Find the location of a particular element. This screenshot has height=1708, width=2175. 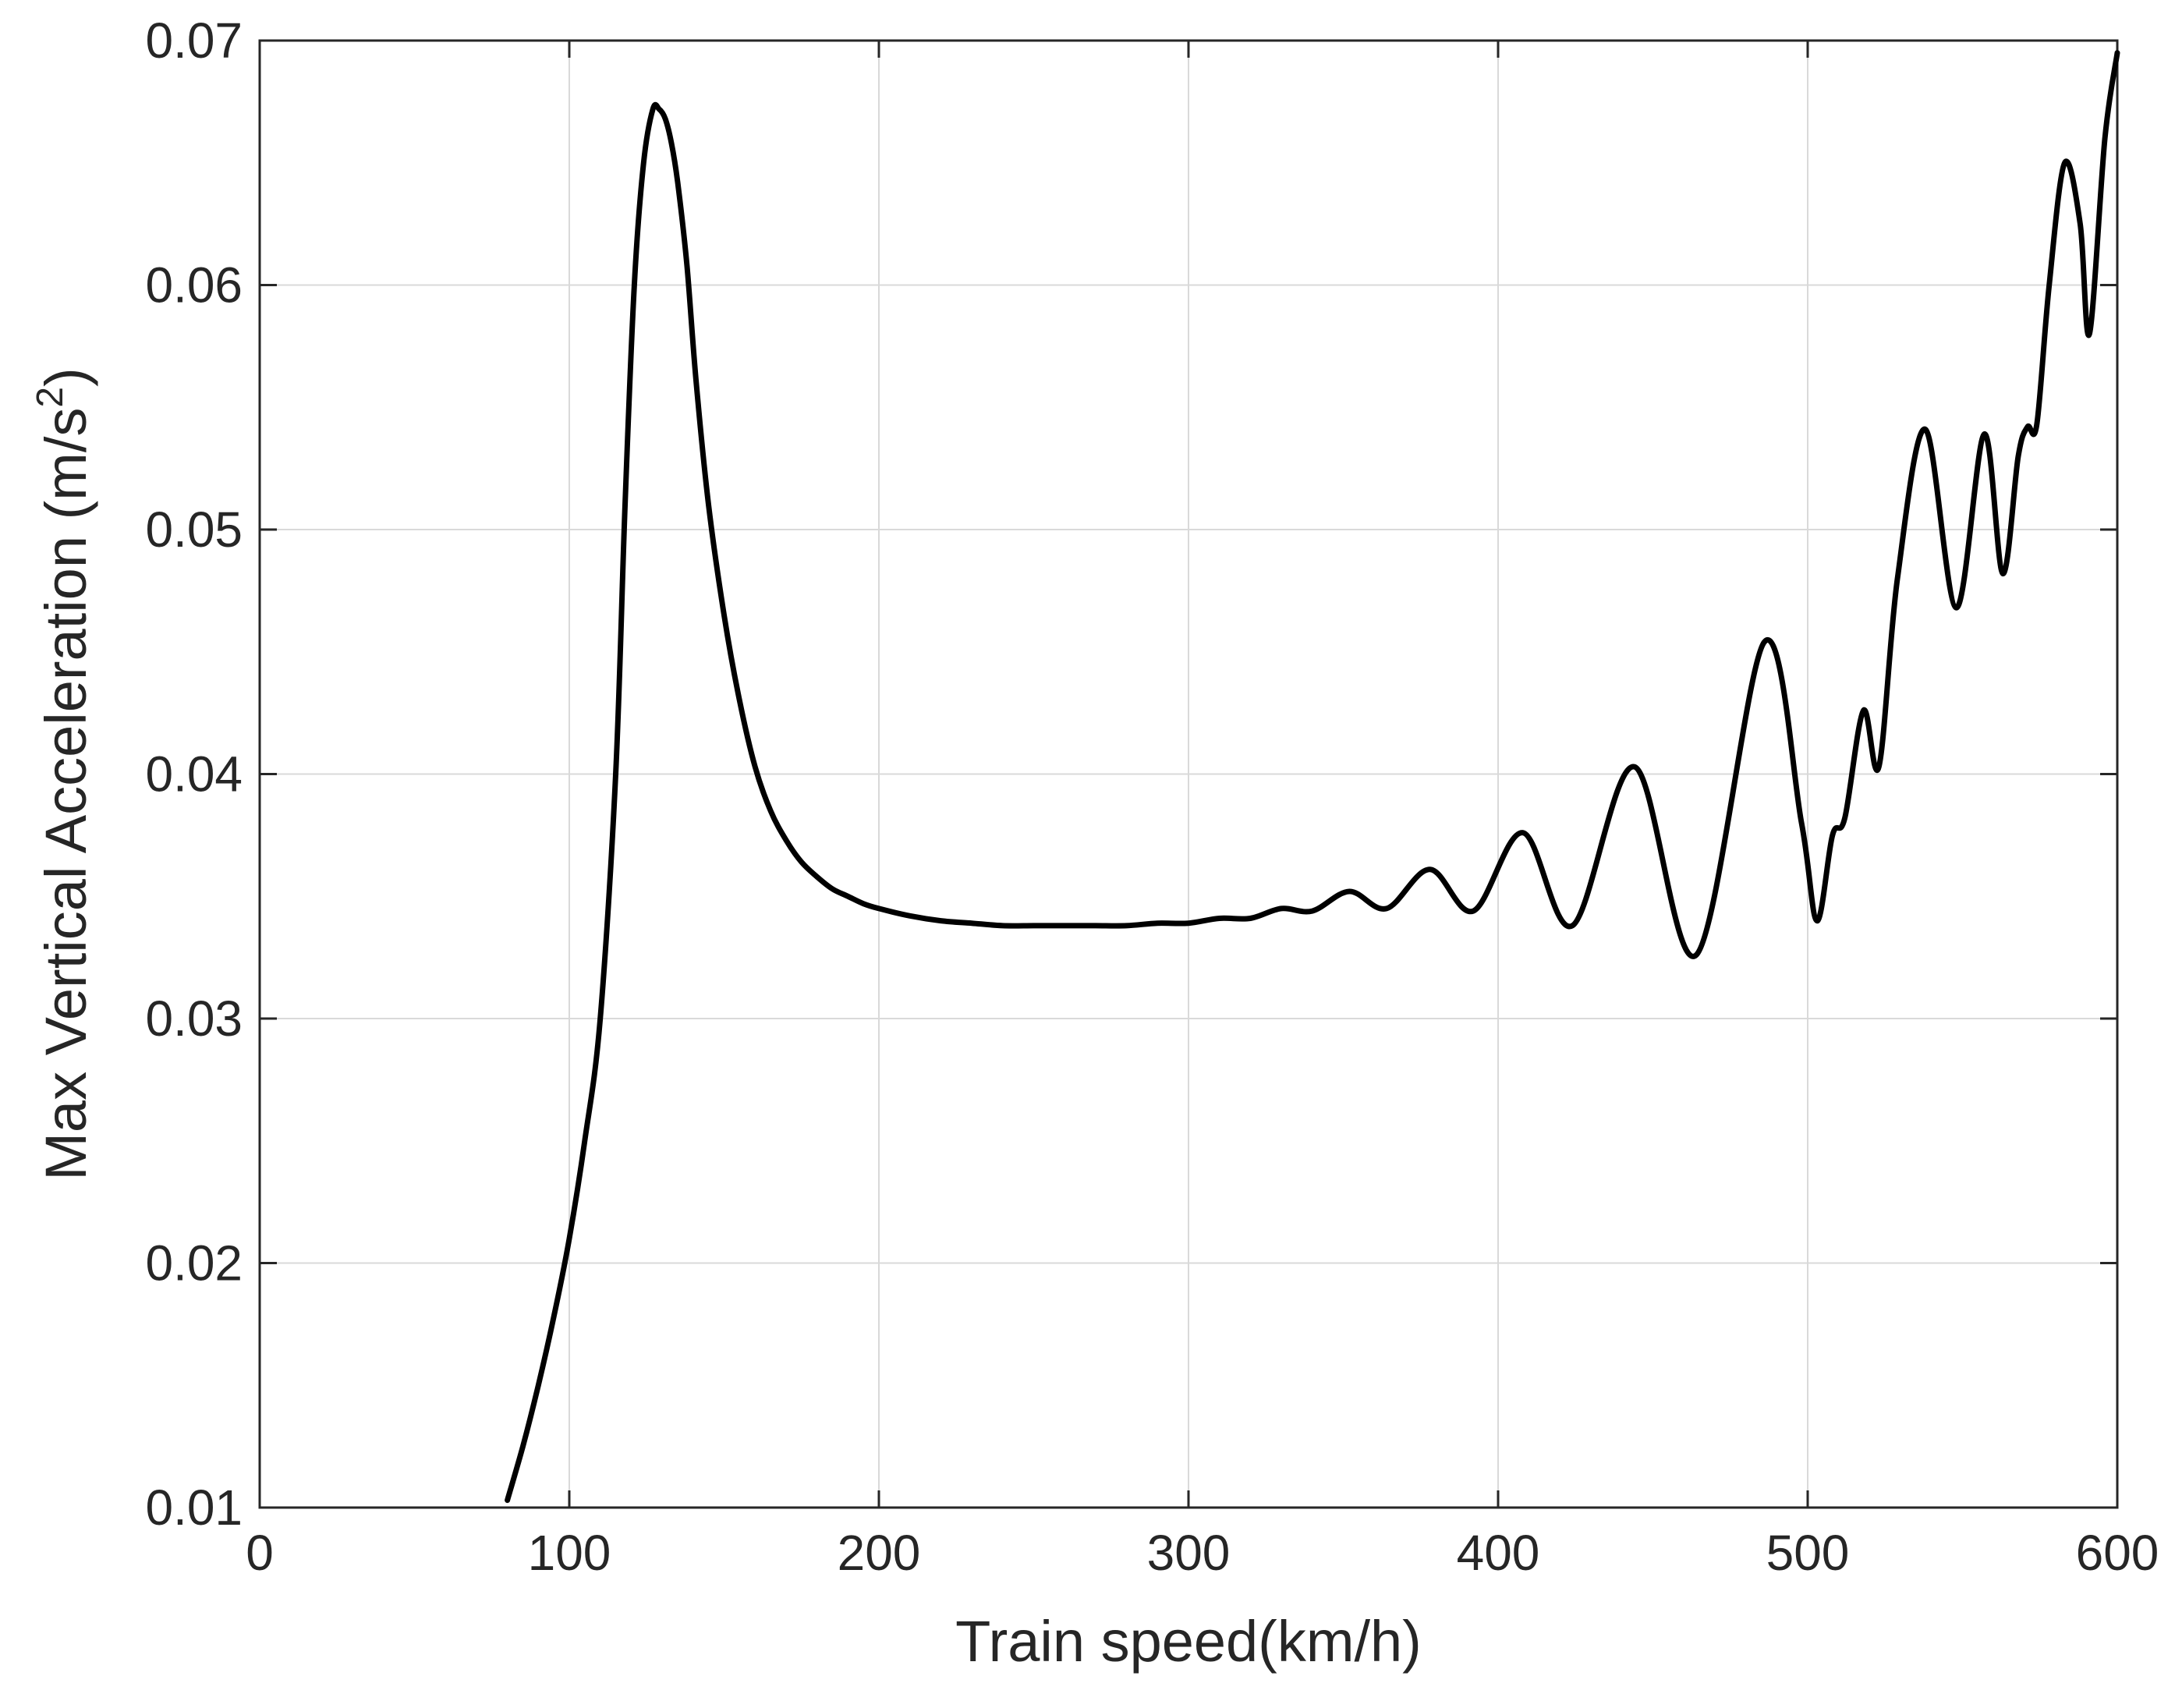

x-tick-label: 100 is located at coordinates (569, 1553).